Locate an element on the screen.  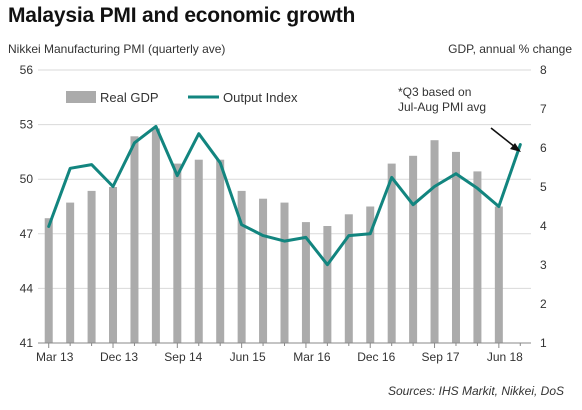
legend-swatch-gdp is located at coordinates (81, 97).